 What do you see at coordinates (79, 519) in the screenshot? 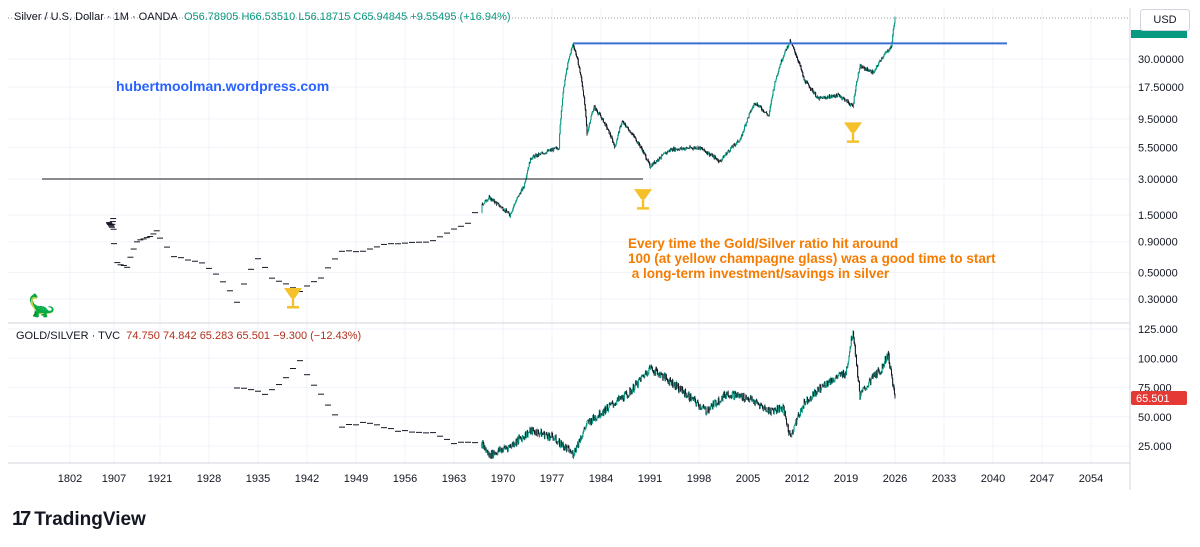
I see `tradingview-brand: 17 TradingView` at bounding box center [79, 519].